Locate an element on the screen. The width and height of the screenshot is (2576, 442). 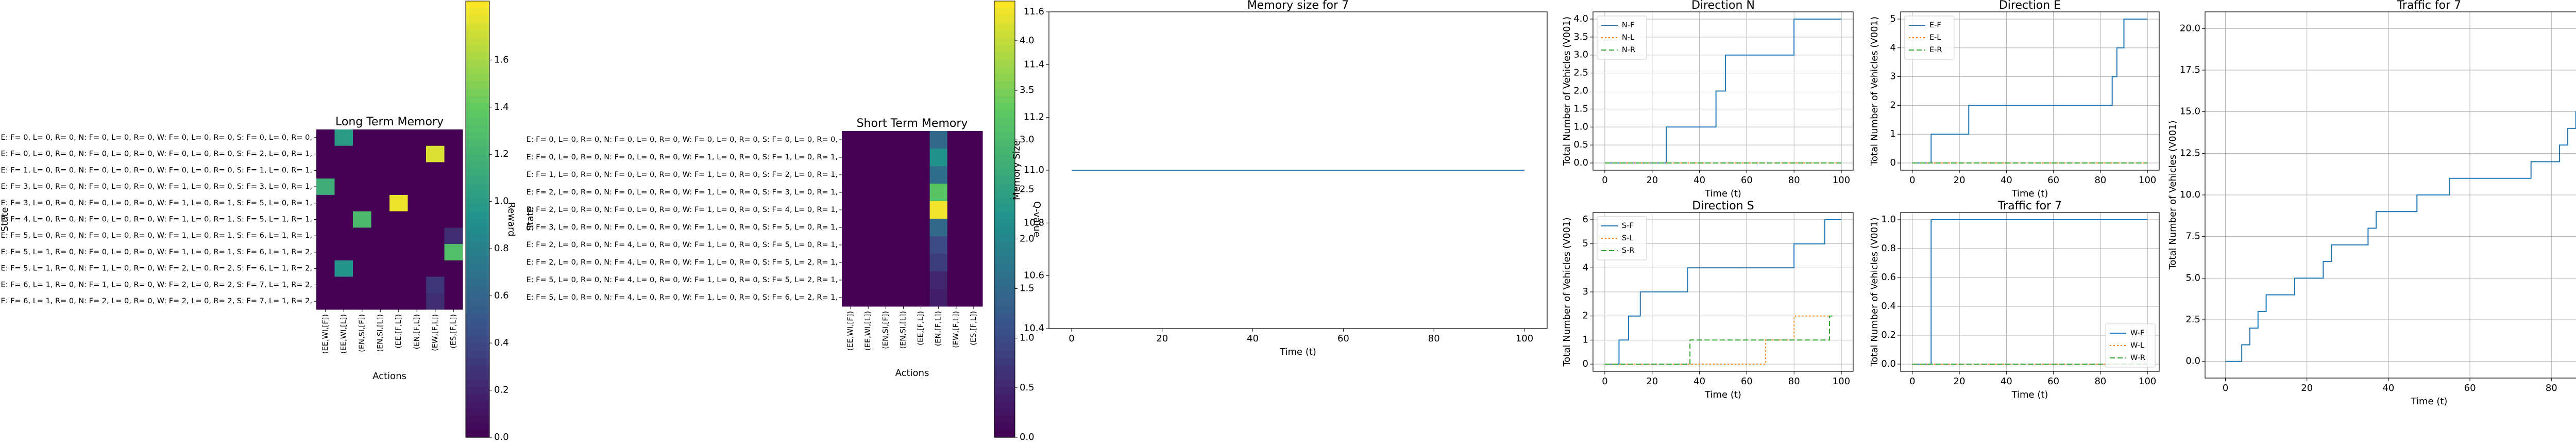
x-tick-label: 100 is located at coordinates (2148, 180).